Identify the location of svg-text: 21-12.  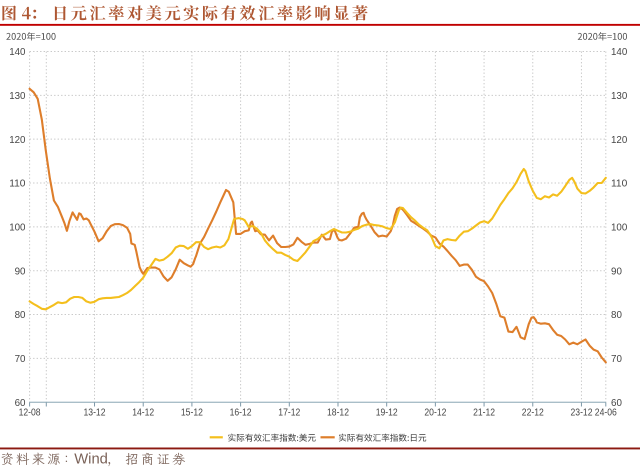
(484, 412).